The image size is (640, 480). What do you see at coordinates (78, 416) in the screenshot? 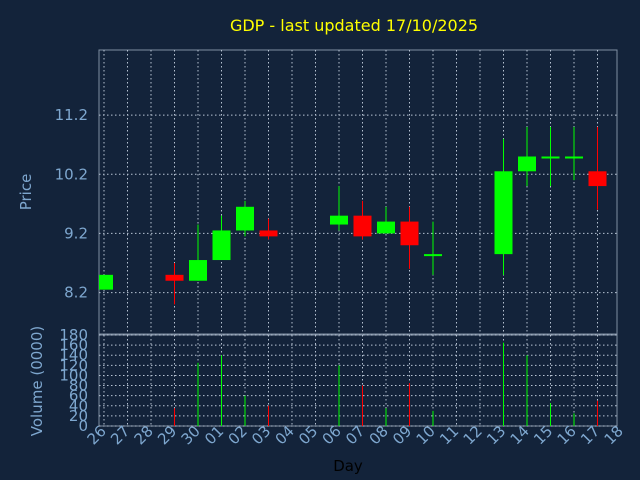
I see `volume-tick-label: 20` at bounding box center [78, 416].